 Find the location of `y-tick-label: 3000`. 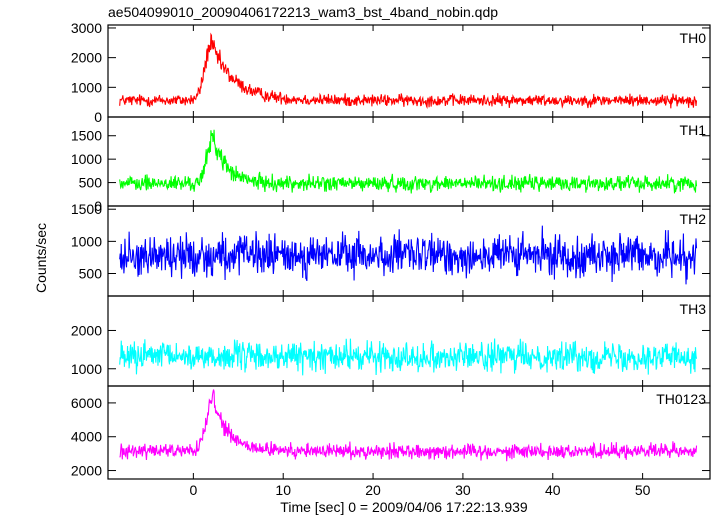

y-tick-label: 3000 is located at coordinates (86, 28).